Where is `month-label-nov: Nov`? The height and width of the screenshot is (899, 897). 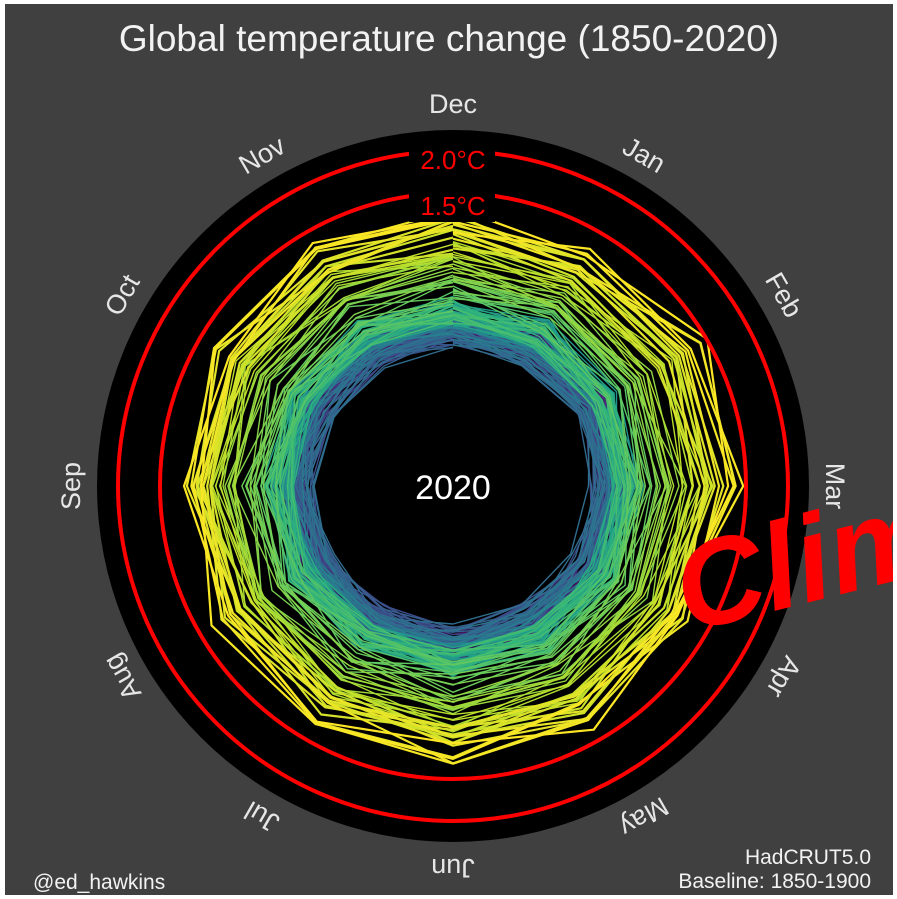 month-label-nov: Nov is located at coordinates (262, 155).